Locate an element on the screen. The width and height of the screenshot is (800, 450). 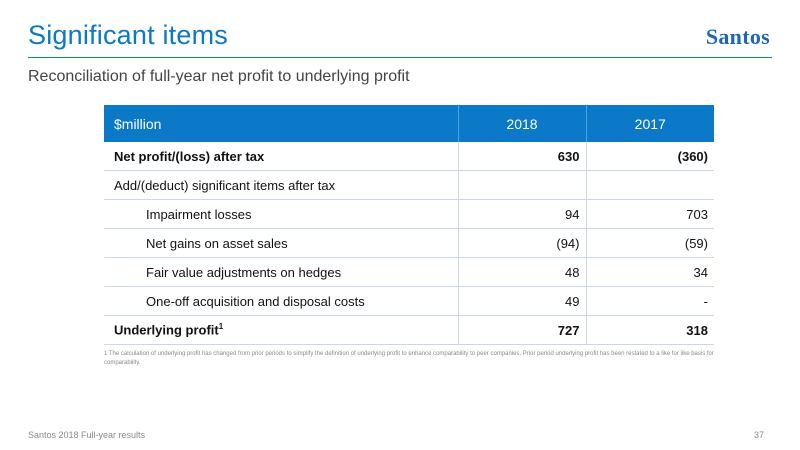
value-2018: 49 is located at coordinates (521, 301).